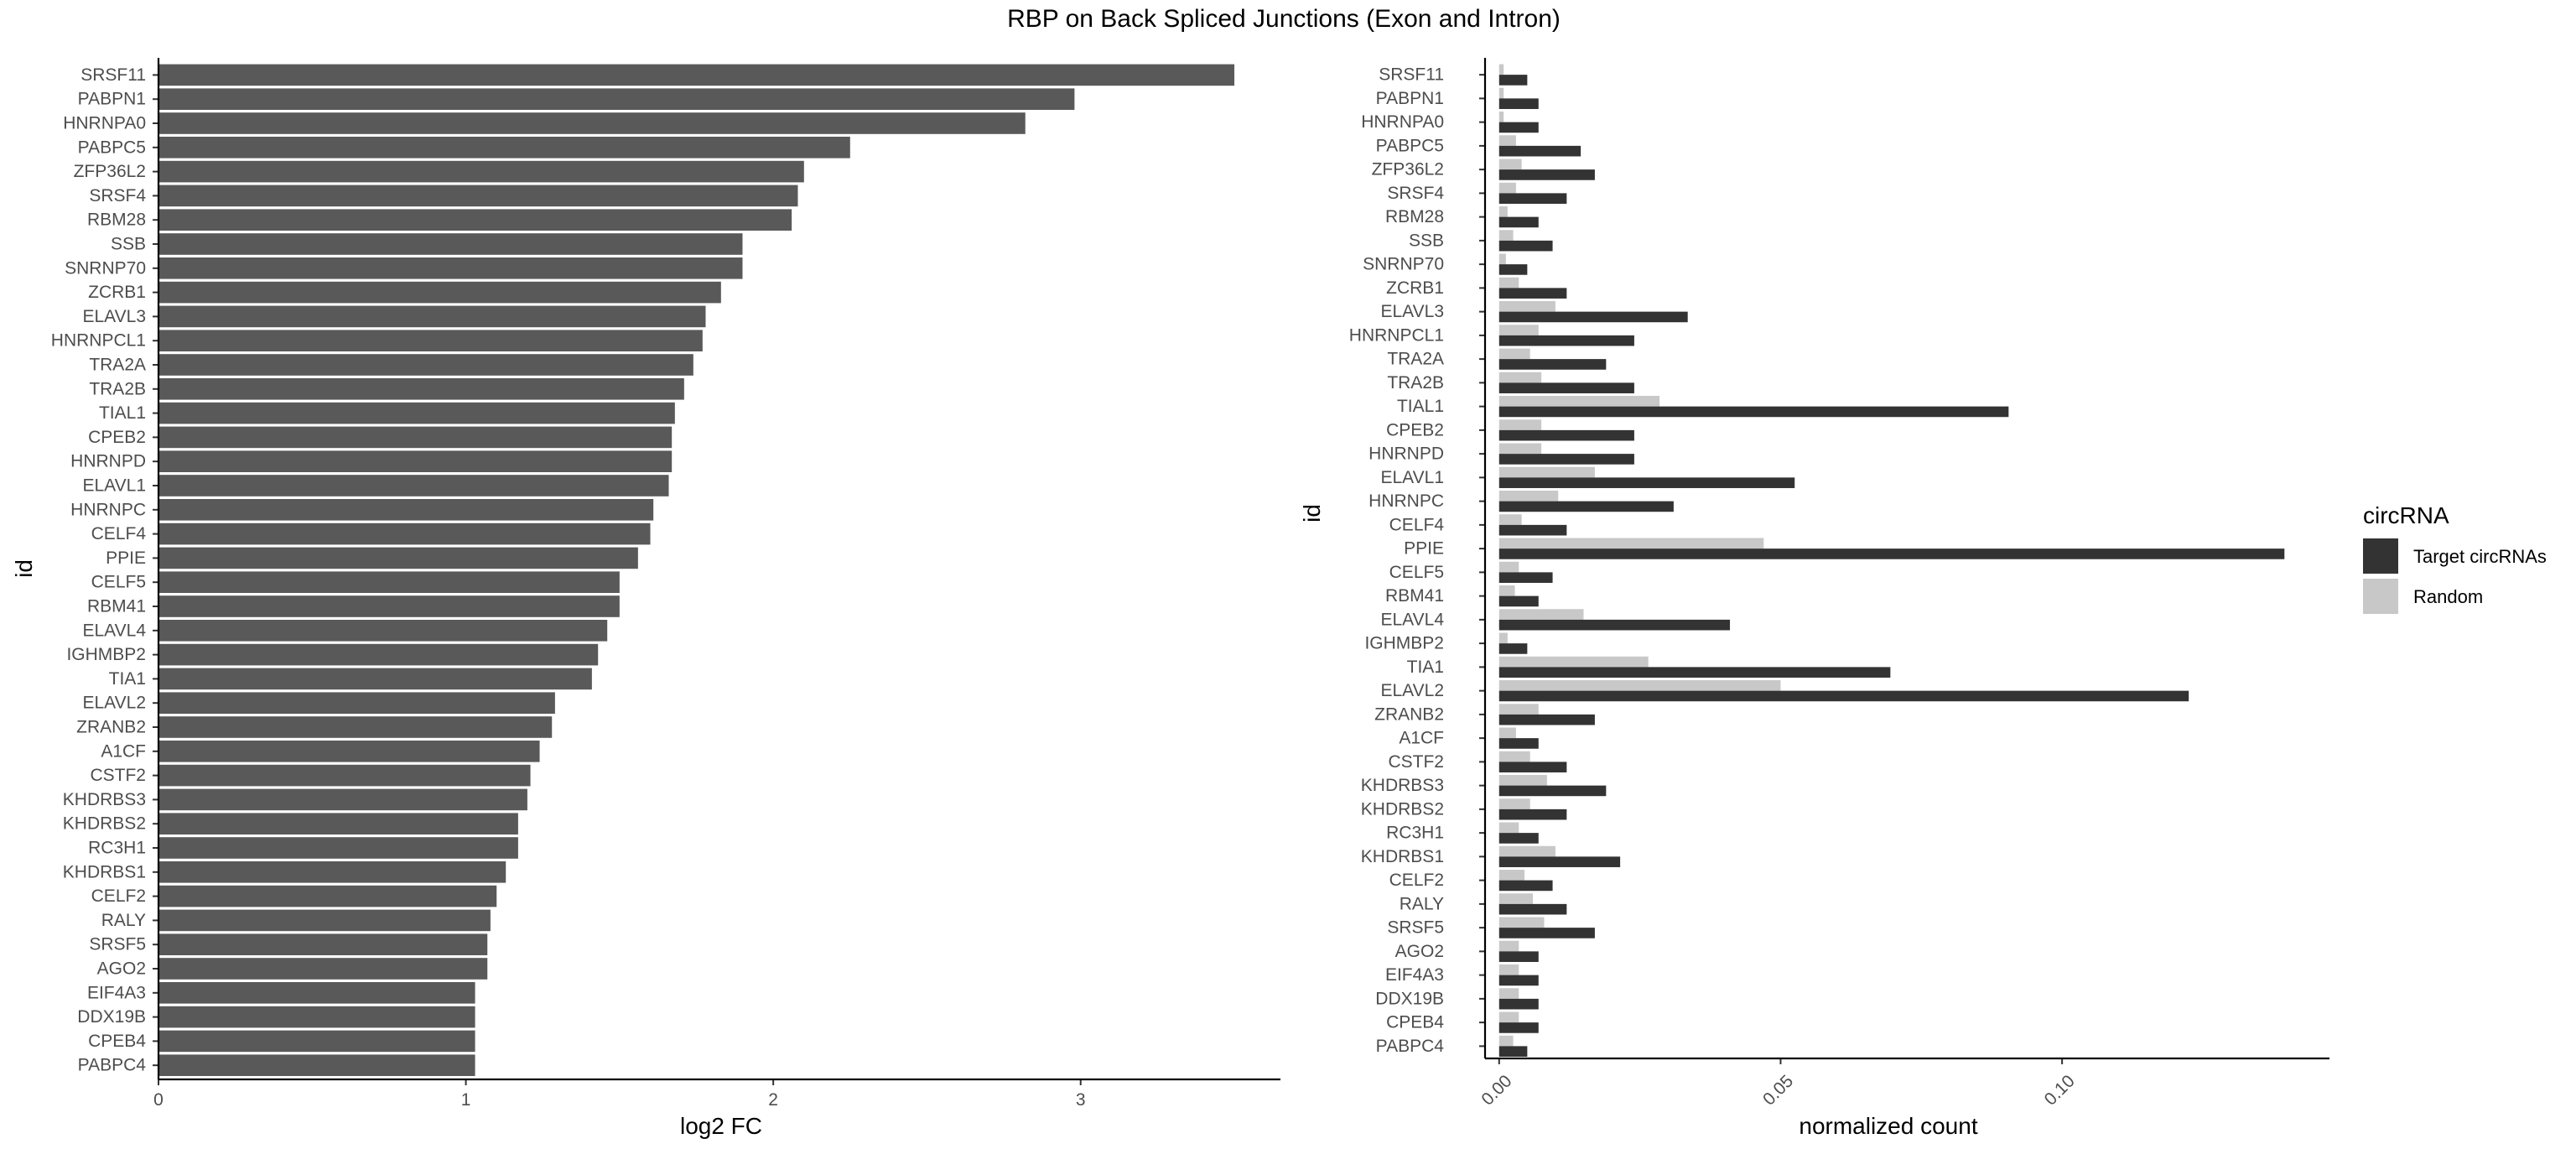  What do you see at coordinates (117, 438) in the screenshot?
I see `log2fc-category-label: CPEB2` at bounding box center [117, 438].